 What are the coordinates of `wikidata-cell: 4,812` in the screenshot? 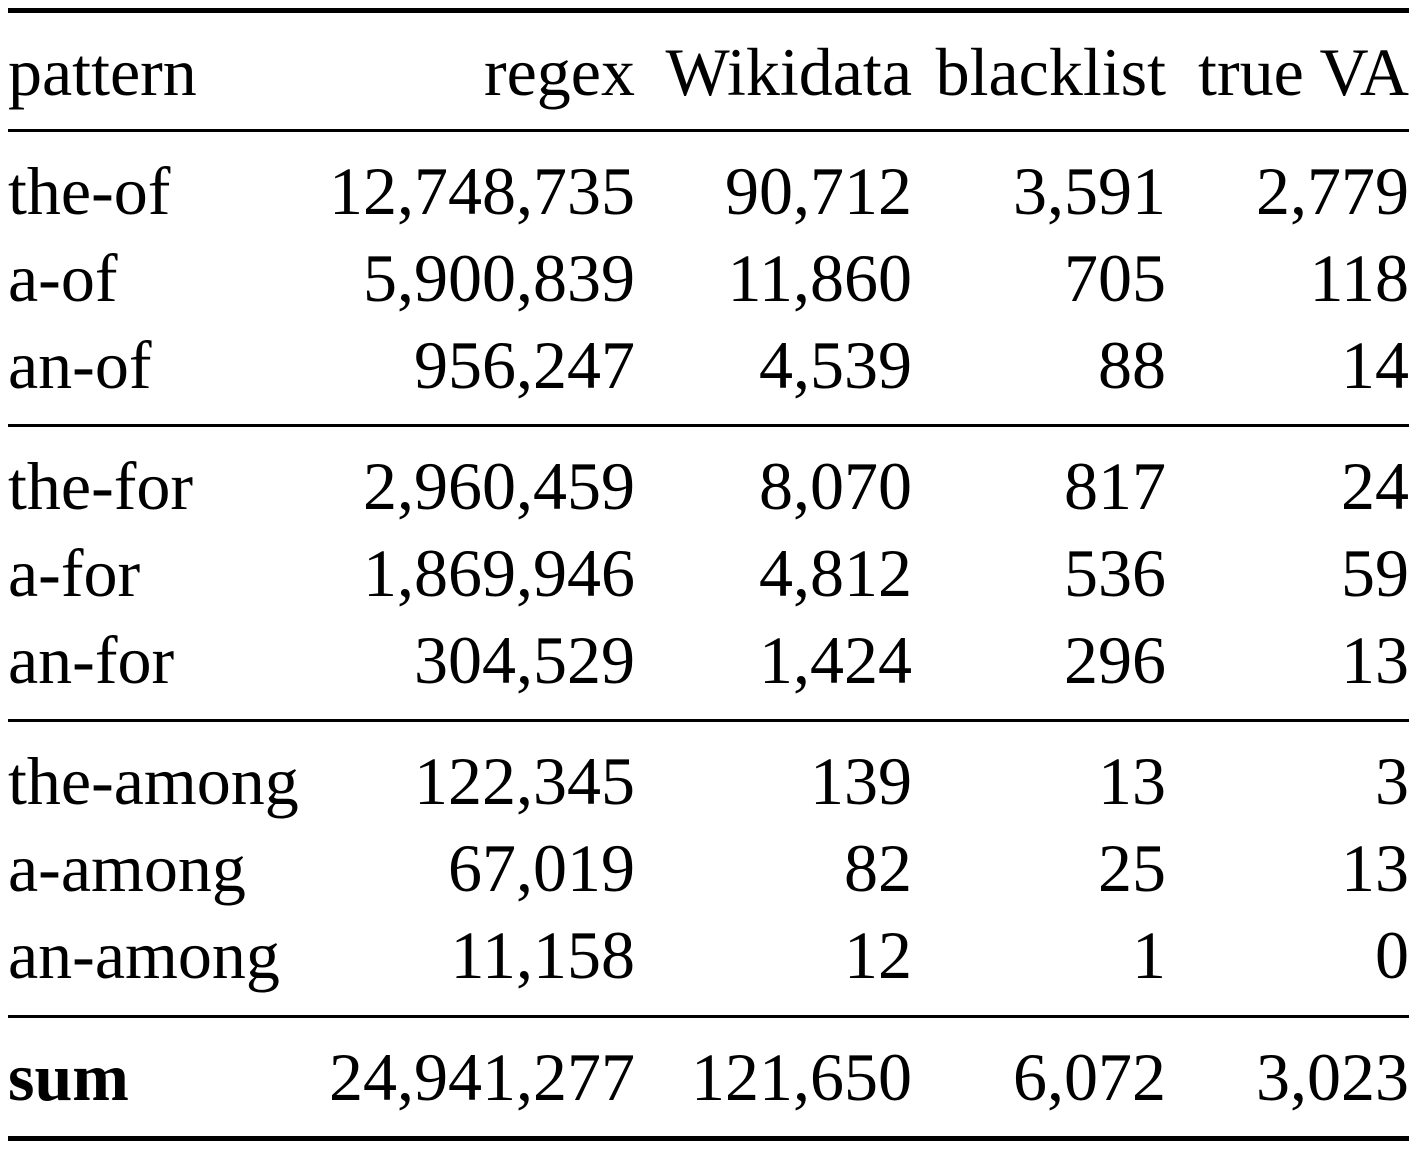 It's located at (835, 573).